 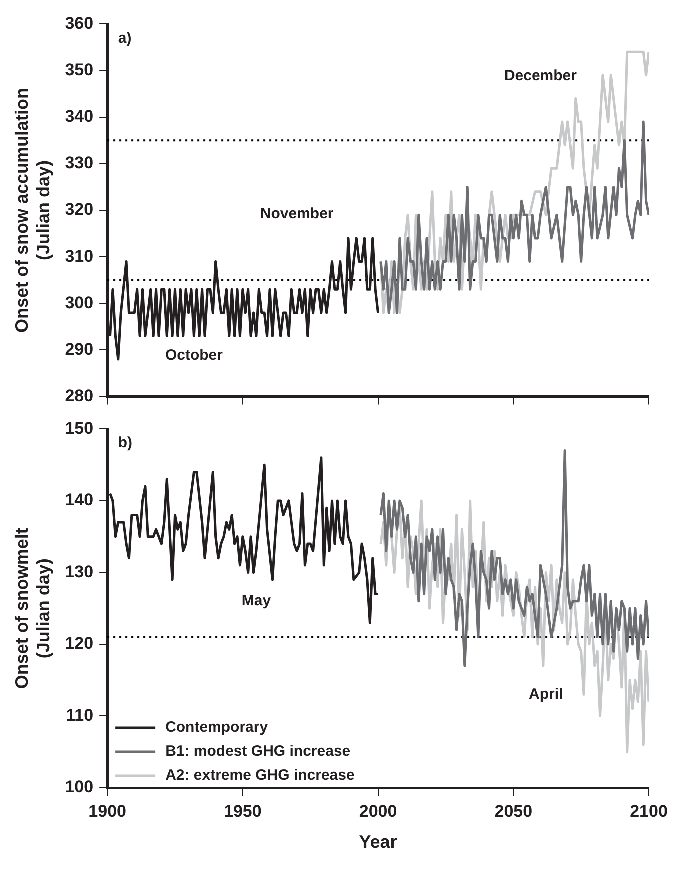 What do you see at coordinates (257, 601) in the screenshot?
I see `annotation: May` at bounding box center [257, 601].